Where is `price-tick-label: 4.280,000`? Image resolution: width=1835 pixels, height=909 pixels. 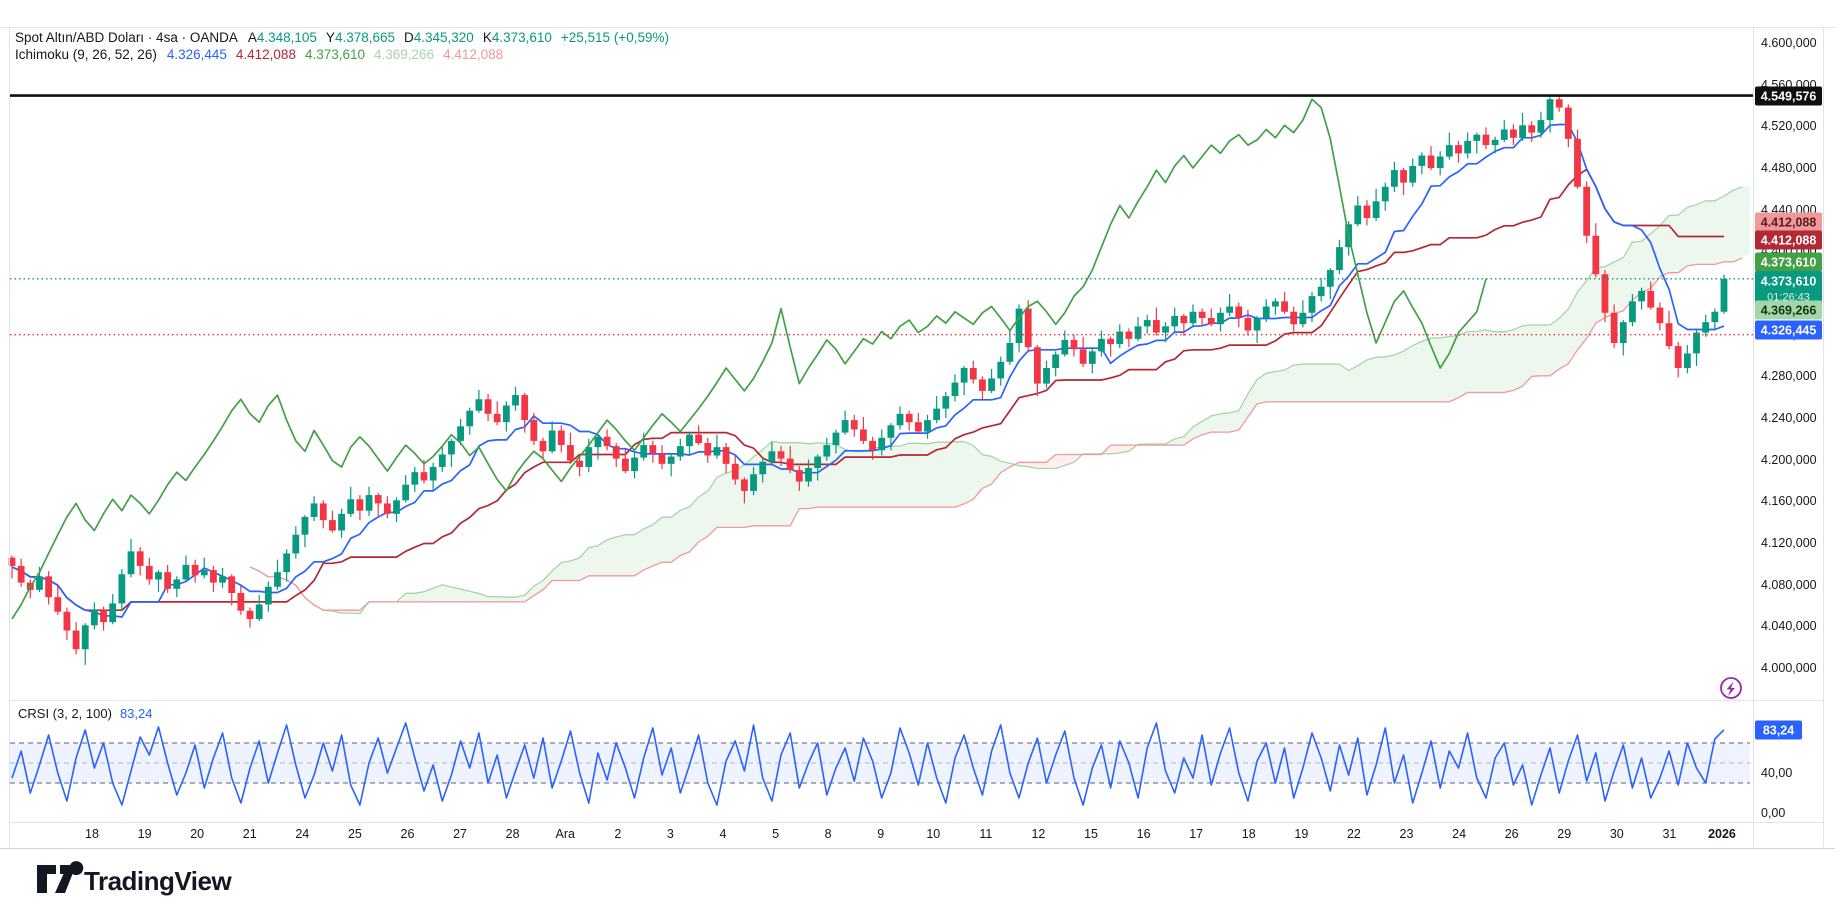
price-tick-label: 4.280,000 is located at coordinates (1789, 376).